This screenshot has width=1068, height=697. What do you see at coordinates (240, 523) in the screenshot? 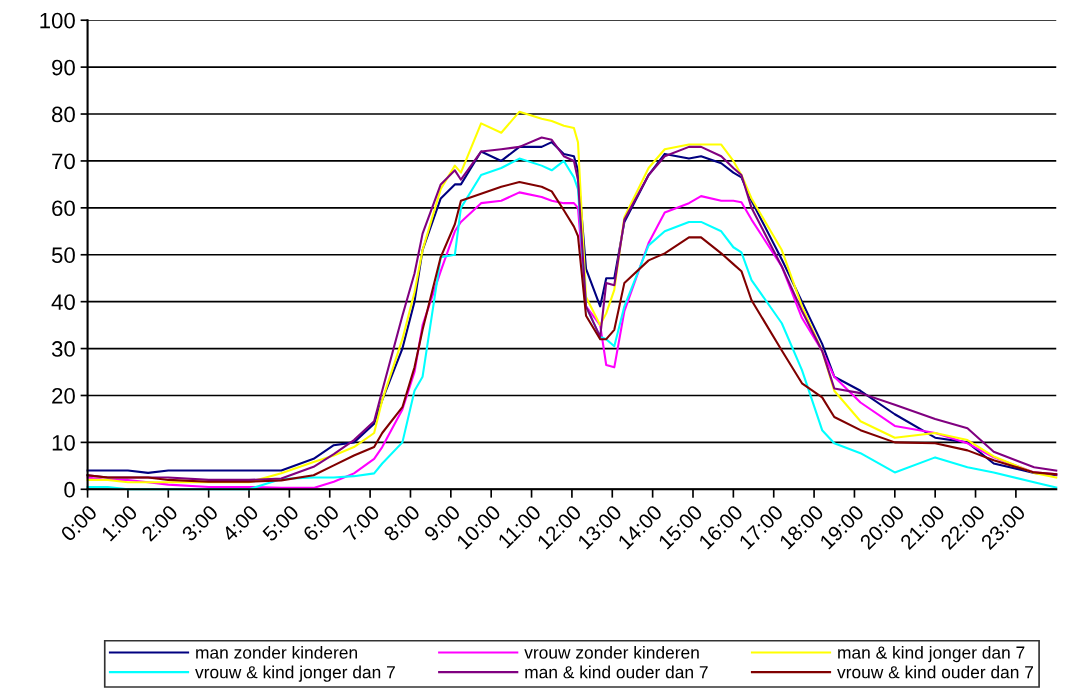
I see `x-tick-label: 4:00` at bounding box center [240, 523].